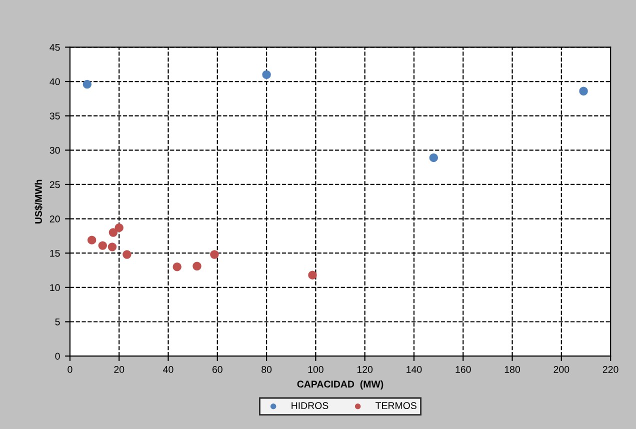  Describe the element at coordinates (55, 82) in the screenshot. I see `y-tick-label: 40` at that location.